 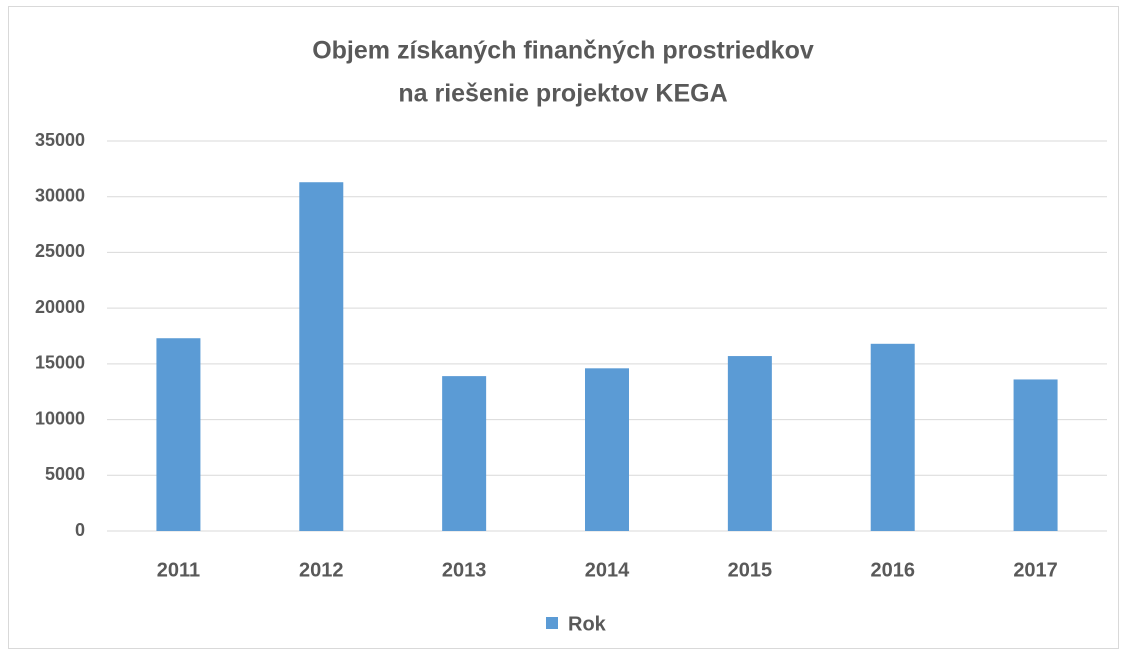 What do you see at coordinates (563, 51) in the screenshot?
I see `chart-title: Objem získaných finančných prostriedkov` at bounding box center [563, 51].